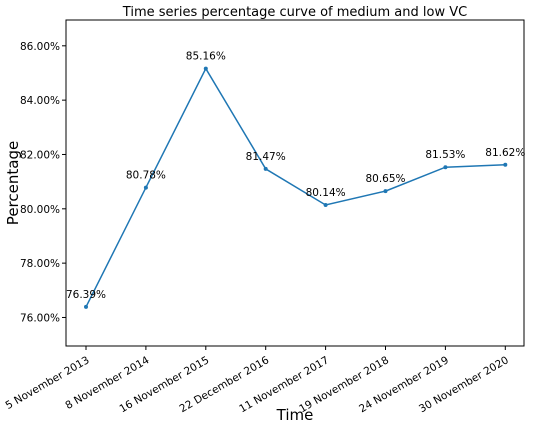 The image size is (550, 426). I want to click on data-label: 85.16%, so click(206, 57).